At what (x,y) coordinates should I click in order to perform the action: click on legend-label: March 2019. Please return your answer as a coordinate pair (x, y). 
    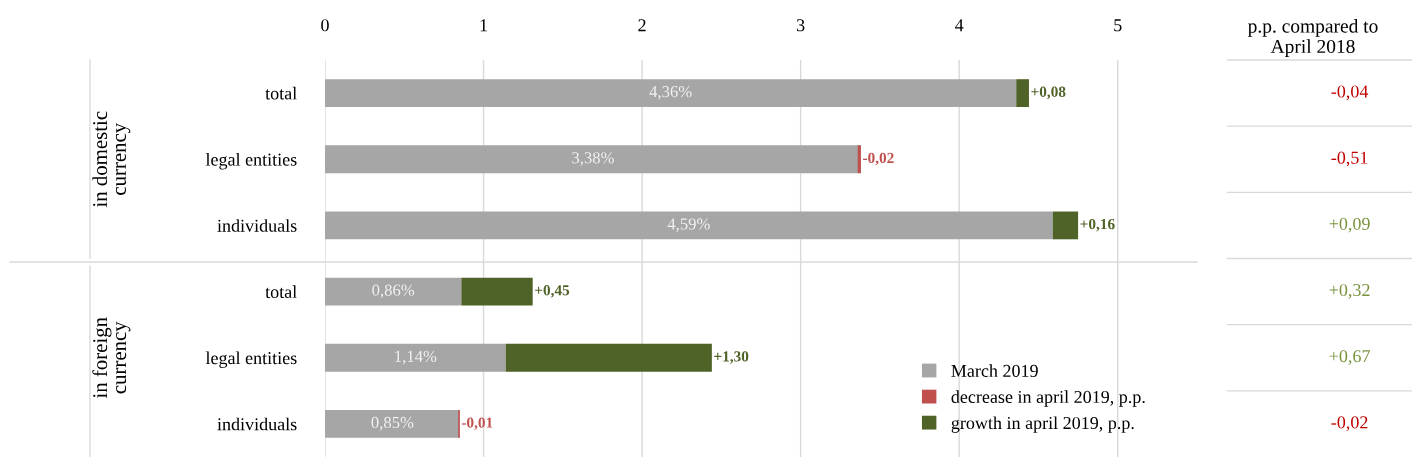
    Looking at the image, I should click on (994, 370).